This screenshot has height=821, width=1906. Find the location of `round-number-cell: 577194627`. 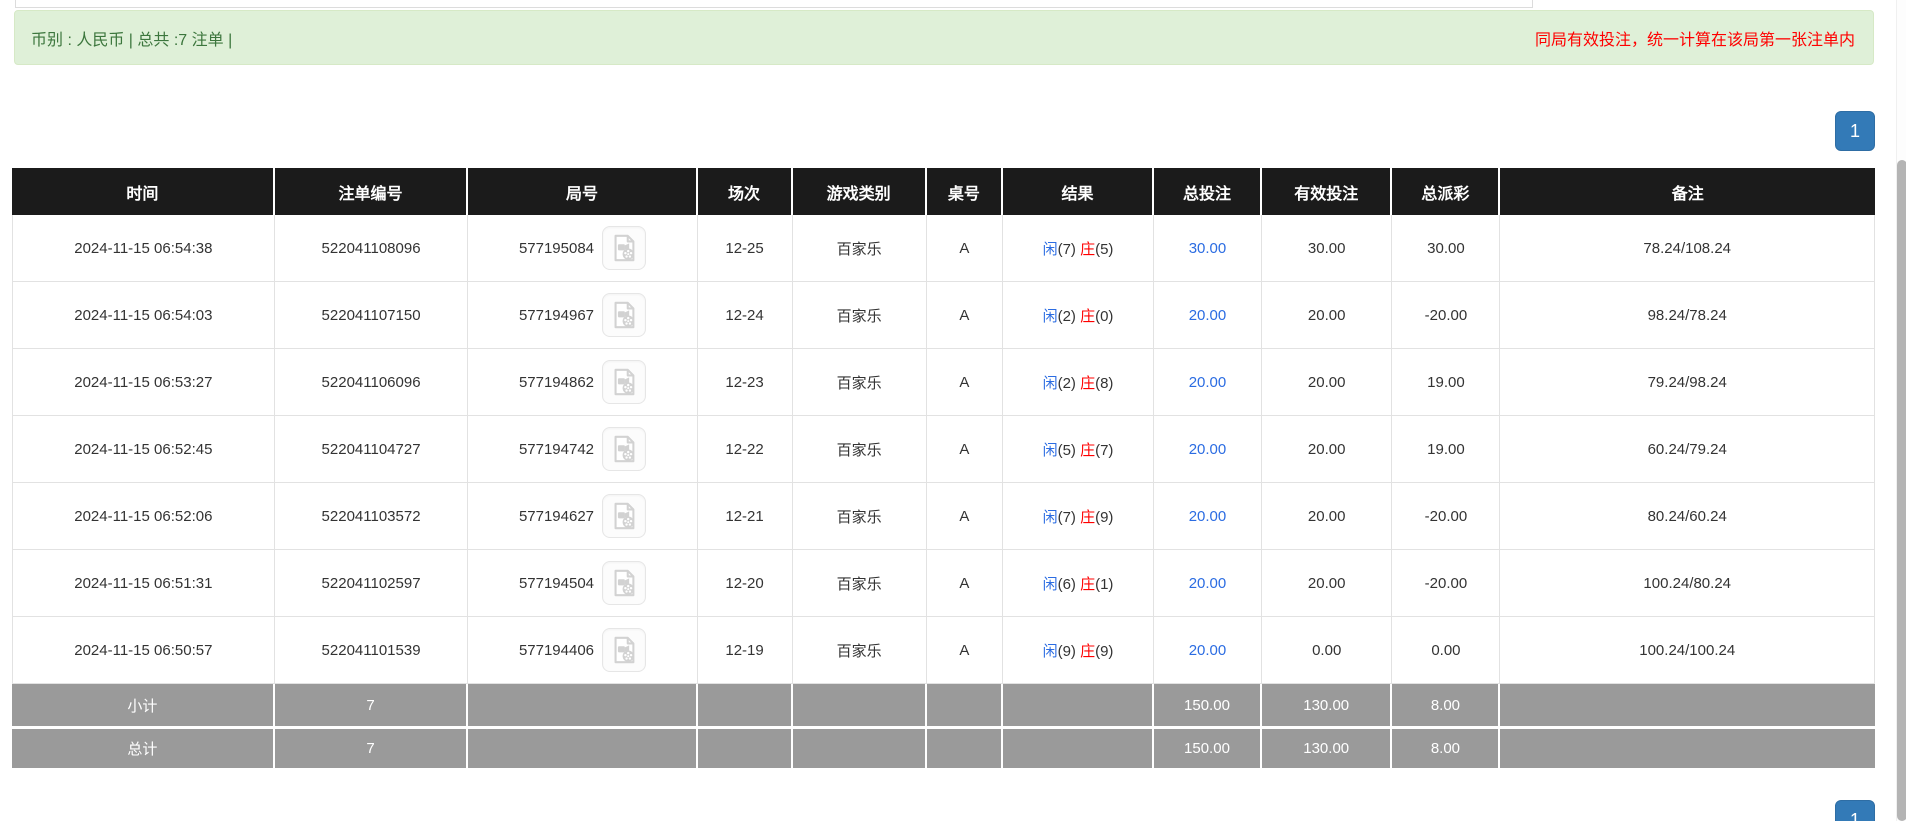

round-number-cell: 577194627 is located at coordinates (583, 516).